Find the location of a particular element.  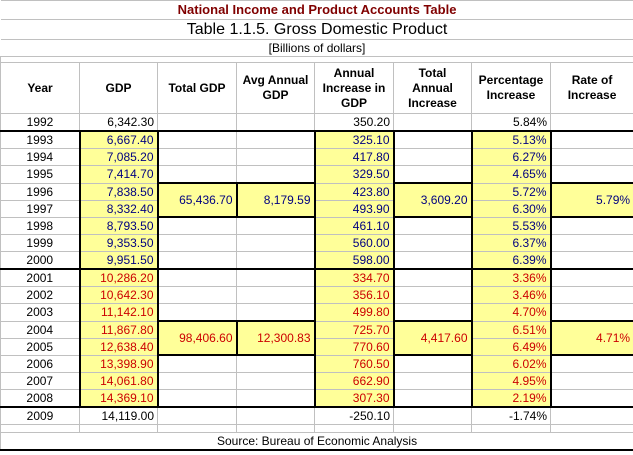

percentage-increase-cell: 6.27% is located at coordinates (511, 157).